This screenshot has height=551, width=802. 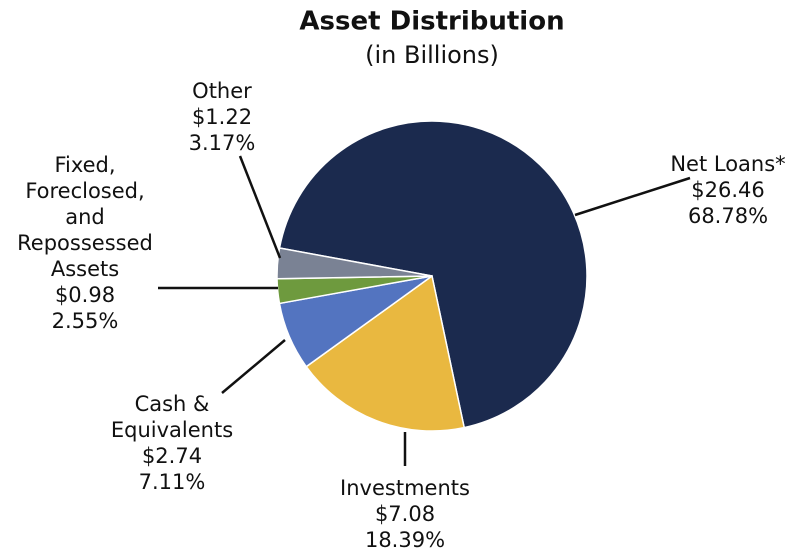 What do you see at coordinates (405, 488) in the screenshot?
I see `slice-label: Investments` at bounding box center [405, 488].